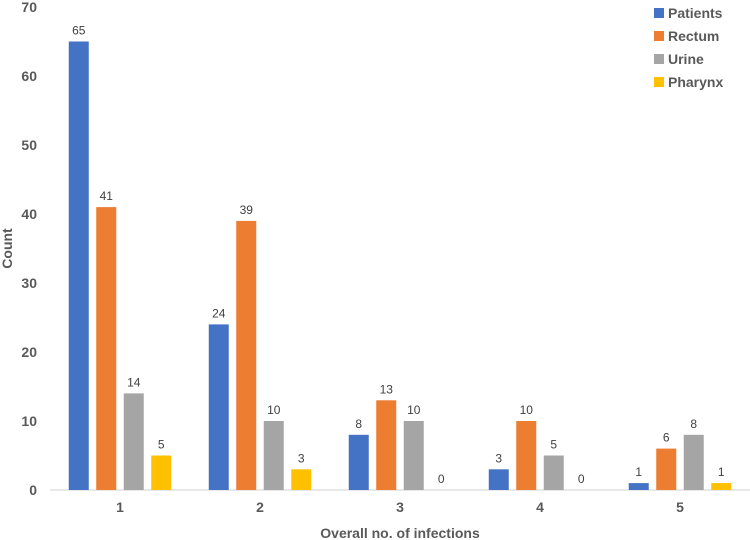 The width and height of the screenshot is (750, 540). Describe the element at coordinates (260, 507) in the screenshot. I see `x-tick-label: 2` at that location.